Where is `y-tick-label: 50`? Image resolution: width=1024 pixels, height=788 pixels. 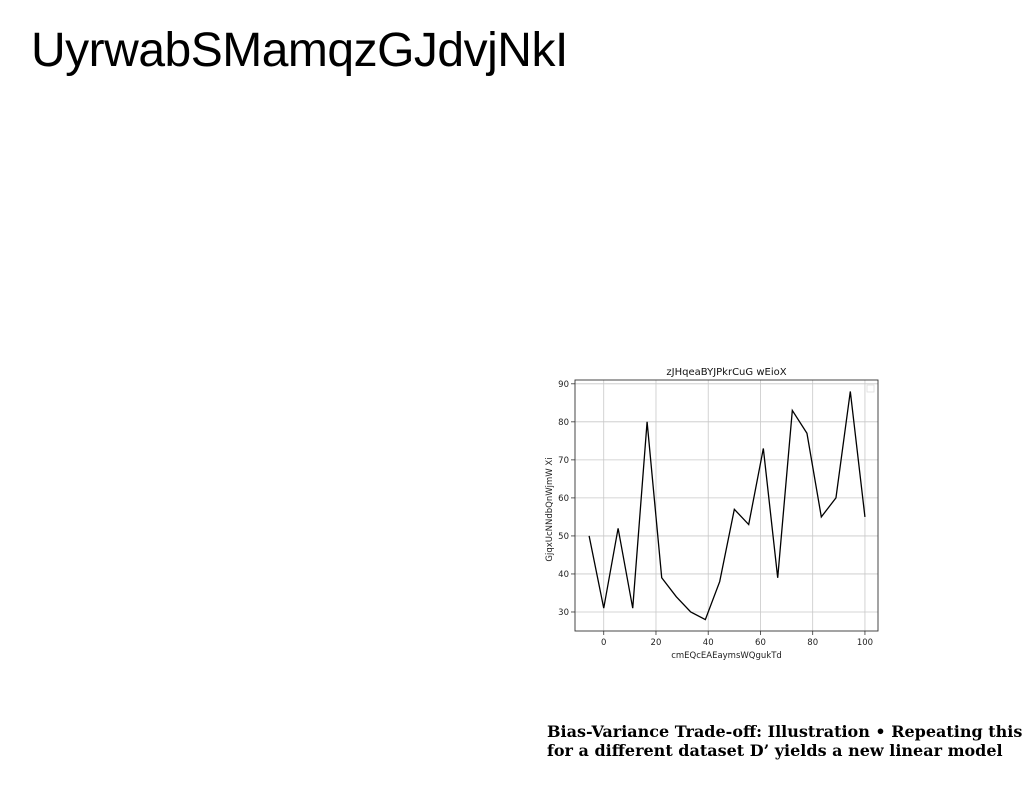 y-tick-label: 50 is located at coordinates (563, 537).